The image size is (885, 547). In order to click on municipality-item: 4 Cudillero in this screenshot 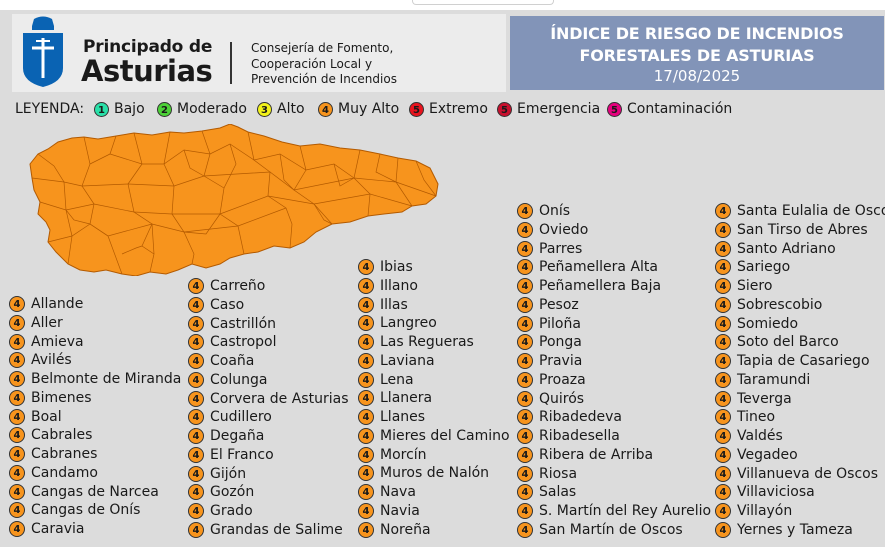, I will do `click(230, 417)`.